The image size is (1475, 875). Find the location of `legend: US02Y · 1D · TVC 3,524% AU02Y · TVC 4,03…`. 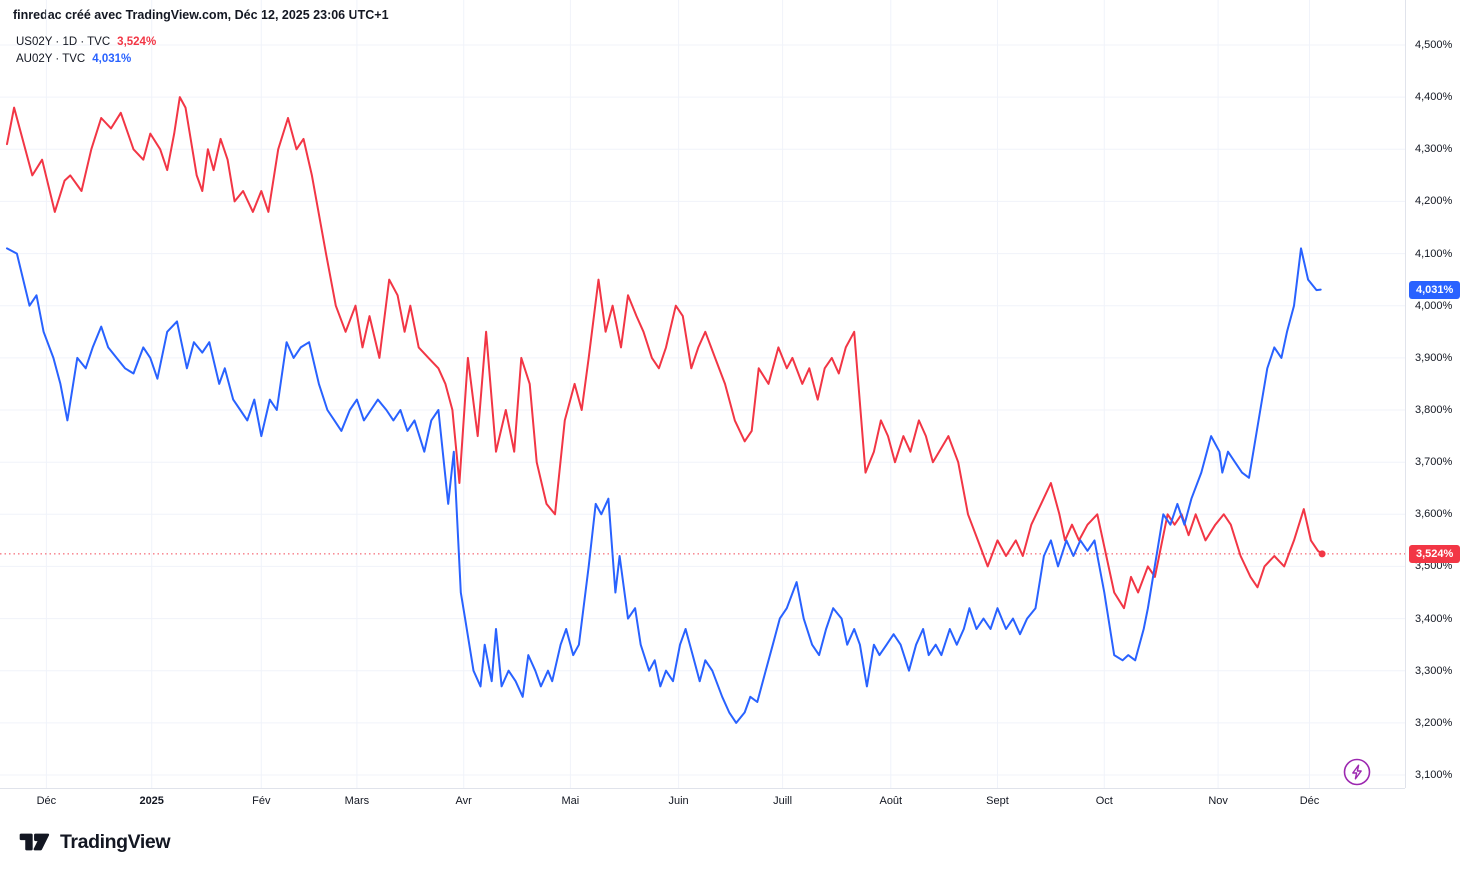

legend: US02Y · 1D · TVC 3,524% AU02Y · TVC 4,03… is located at coordinates (86, 51).